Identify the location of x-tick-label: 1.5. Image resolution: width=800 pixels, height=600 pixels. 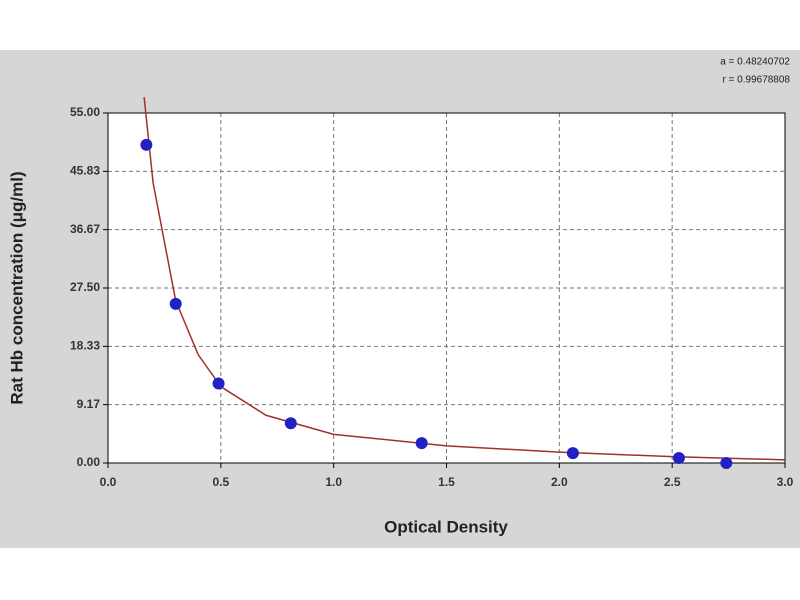
(446, 482).